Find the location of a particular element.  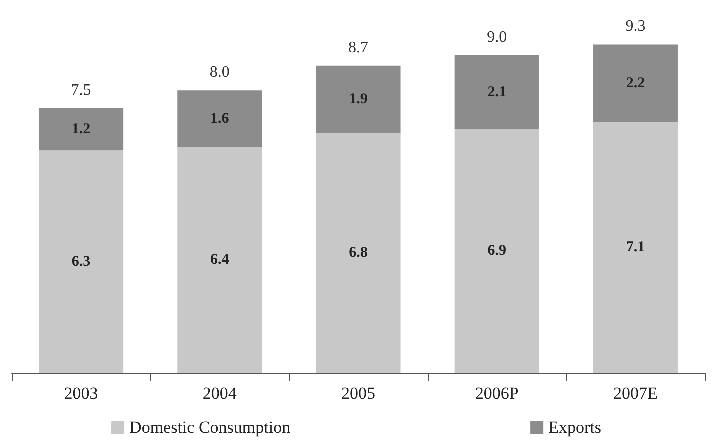

data-label: 6.3 is located at coordinates (81, 262).